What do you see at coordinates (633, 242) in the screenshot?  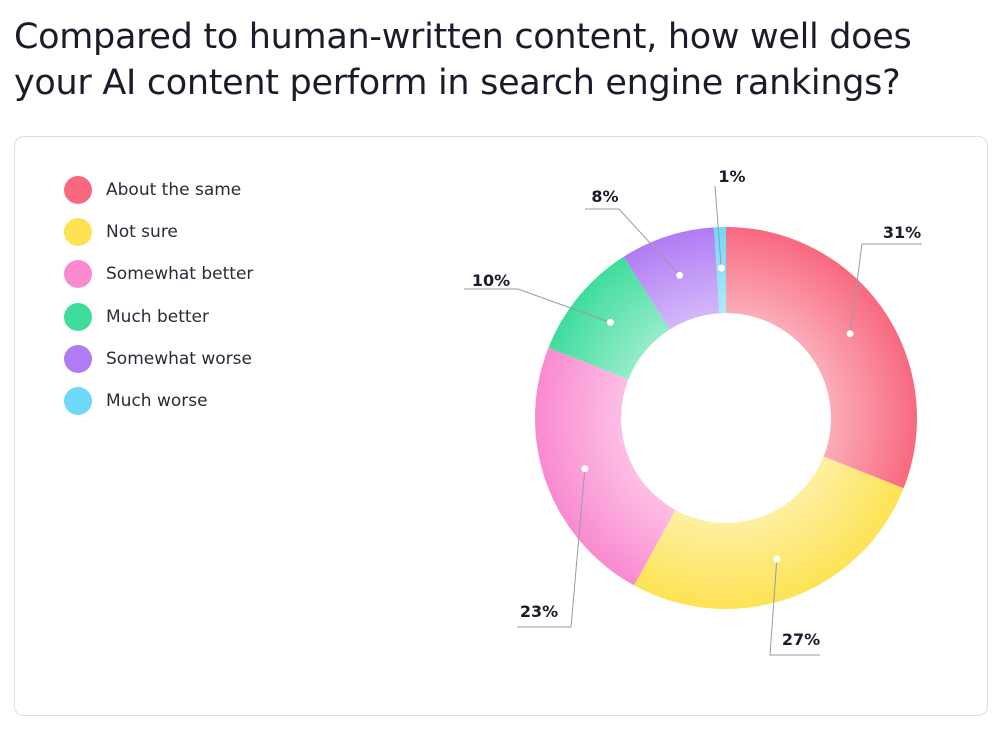 I see `leader-line-somewhat-worse` at bounding box center [633, 242].